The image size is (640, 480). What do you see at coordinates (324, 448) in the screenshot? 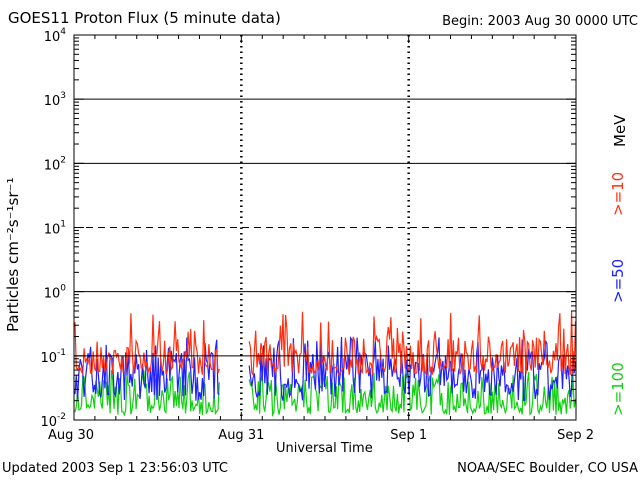
I see `x-axis-label: Universal Time` at bounding box center [324, 448].